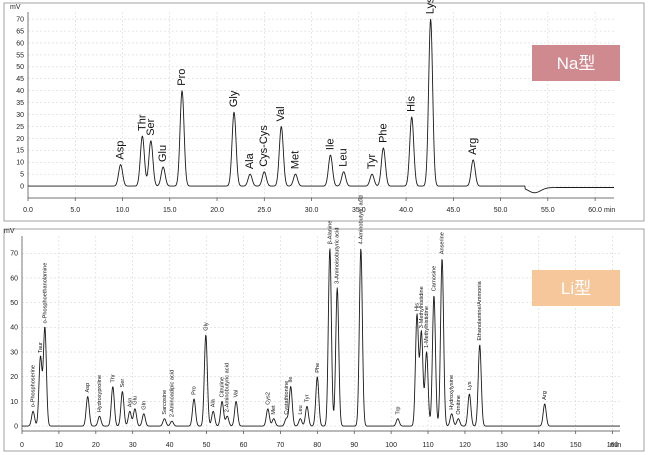 This screenshot has height=455, width=650. I want to click on li-x-tick-label: 70, so click(280, 445).